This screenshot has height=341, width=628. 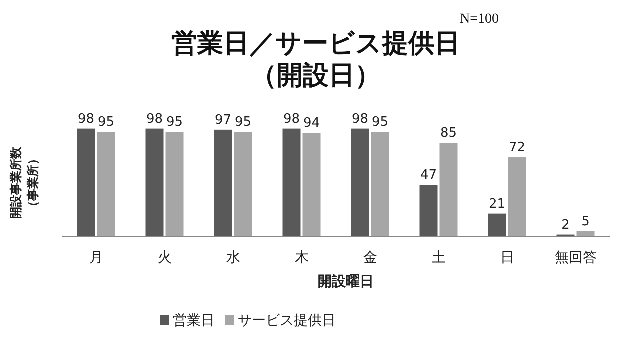 What do you see at coordinates (24, 183) in the screenshot?
I see `y-axis-title: 開設事業所数（事業所）` at bounding box center [24, 183].